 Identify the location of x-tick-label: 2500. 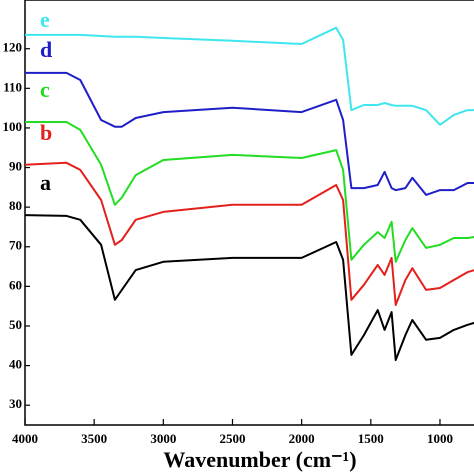
(232, 438).